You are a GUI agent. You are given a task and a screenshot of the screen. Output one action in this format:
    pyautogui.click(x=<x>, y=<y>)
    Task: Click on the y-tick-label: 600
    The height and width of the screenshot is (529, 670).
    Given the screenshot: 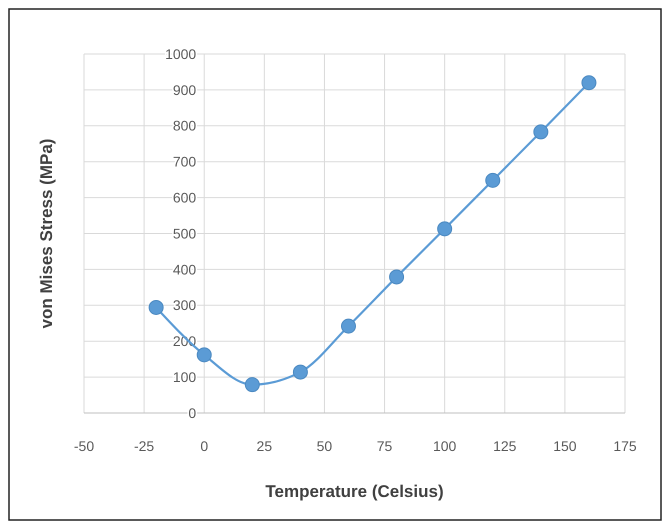 What is the action you would take?
    pyautogui.click(x=184, y=198)
    